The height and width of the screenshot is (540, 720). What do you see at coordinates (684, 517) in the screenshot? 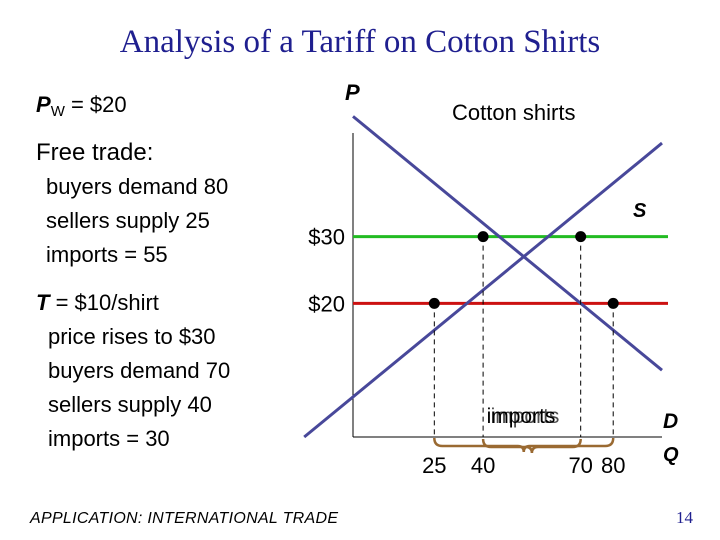
I see `page-number: 14` at bounding box center [684, 517].